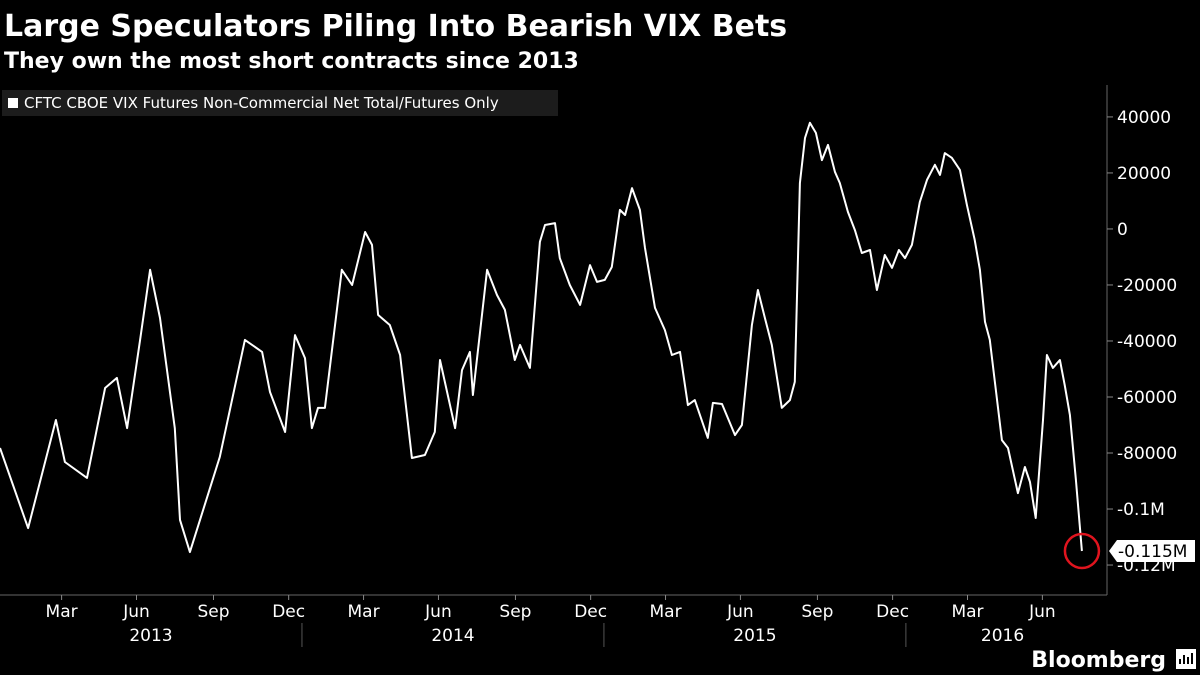 The height and width of the screenshot is (675, 1200). I want to click on value-label: -0.115M, so click(1152, 552).